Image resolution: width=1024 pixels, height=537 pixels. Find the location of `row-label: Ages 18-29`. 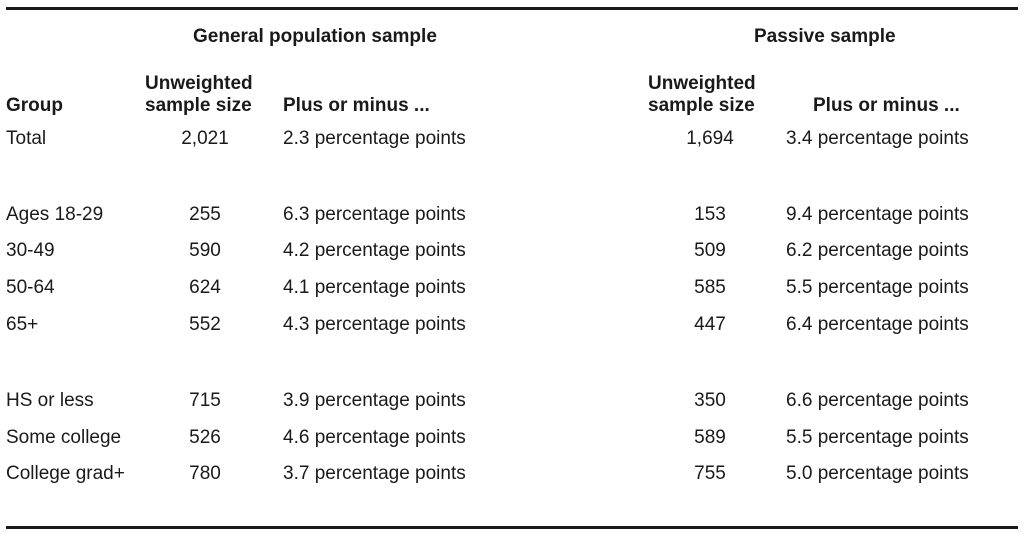

row-label: Ages 18-29 is located at coordinates (55, 214).